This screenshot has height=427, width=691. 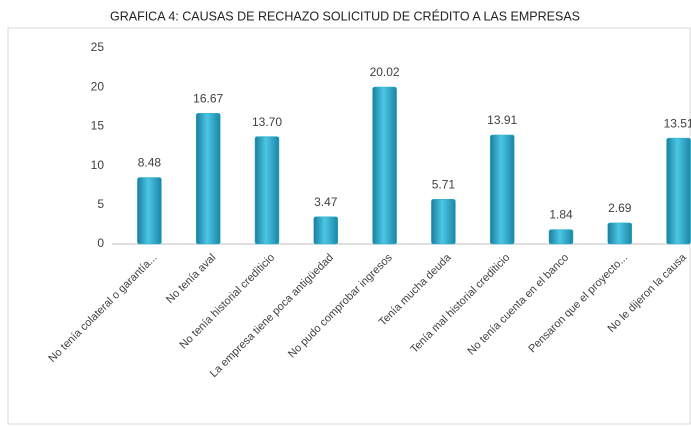 What do you see at coordinates (460, 304) in the screenshot?
I see `x-tick-label: Tenía mal historial crediticio` at bounding box center [460, 304].